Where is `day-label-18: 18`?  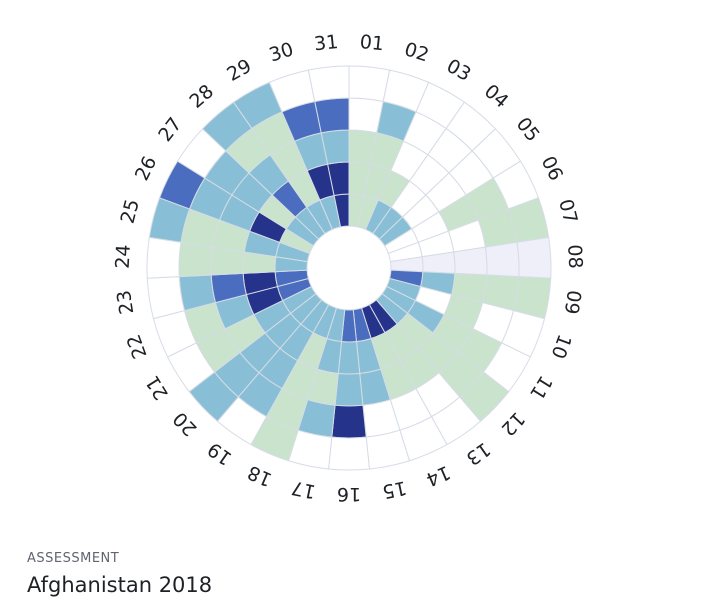
day-label-18: 18 is located at coordinates (259, 476).